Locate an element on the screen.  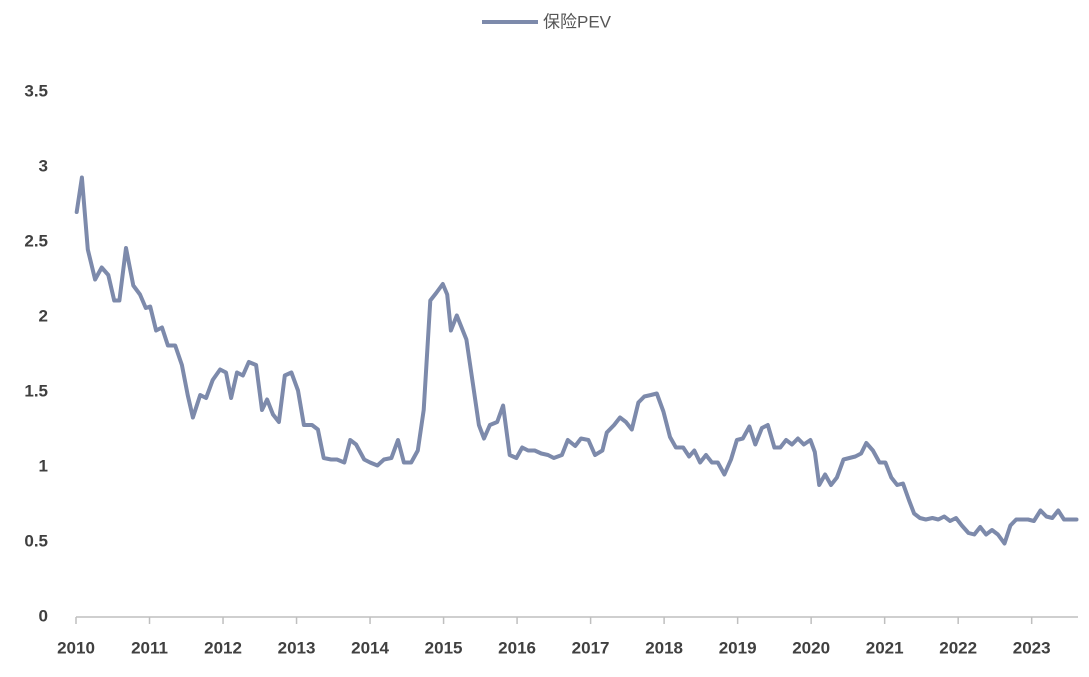
y-tick-label: 3.5 is located at coordinates (36, 90).